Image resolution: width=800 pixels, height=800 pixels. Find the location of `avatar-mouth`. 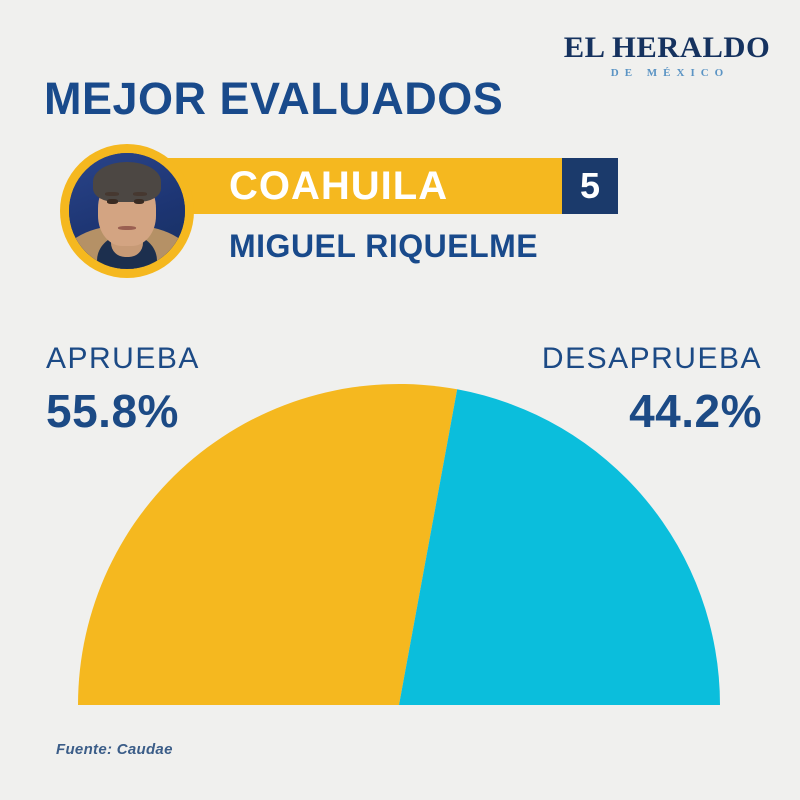

avatar-mouth is located at coordinates (127, 228).